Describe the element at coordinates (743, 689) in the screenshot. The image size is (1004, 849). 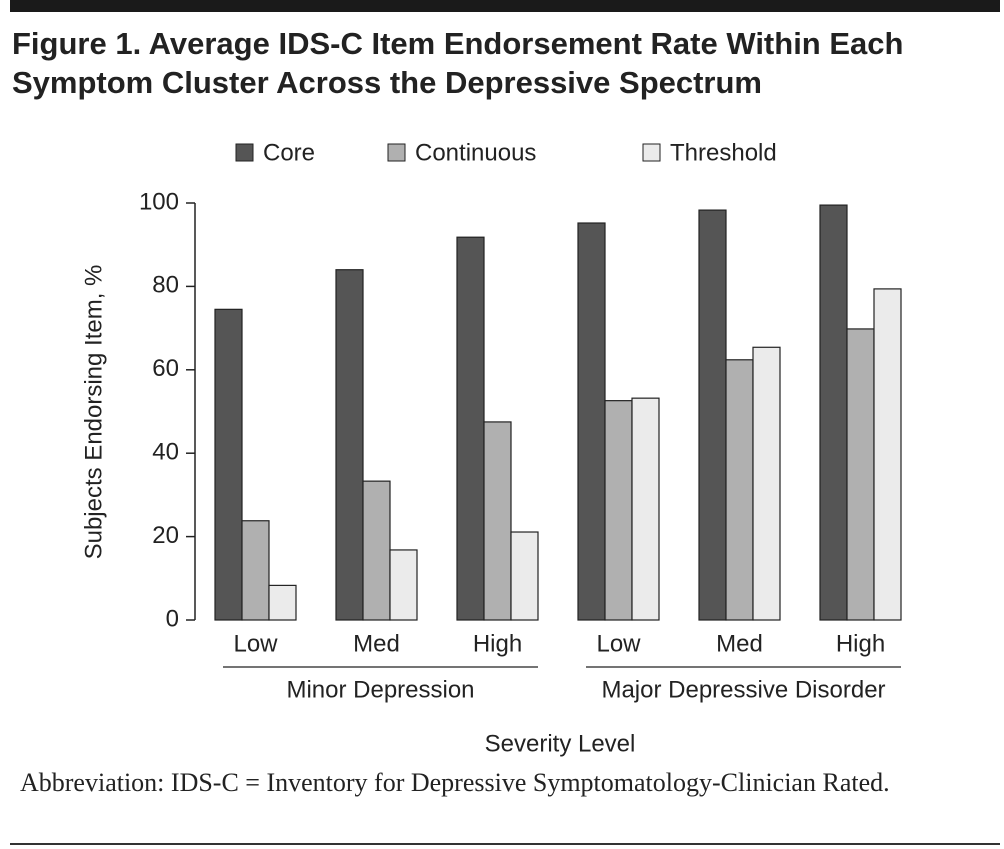
I see `group-label: Major Depressive Disorder` at that location.